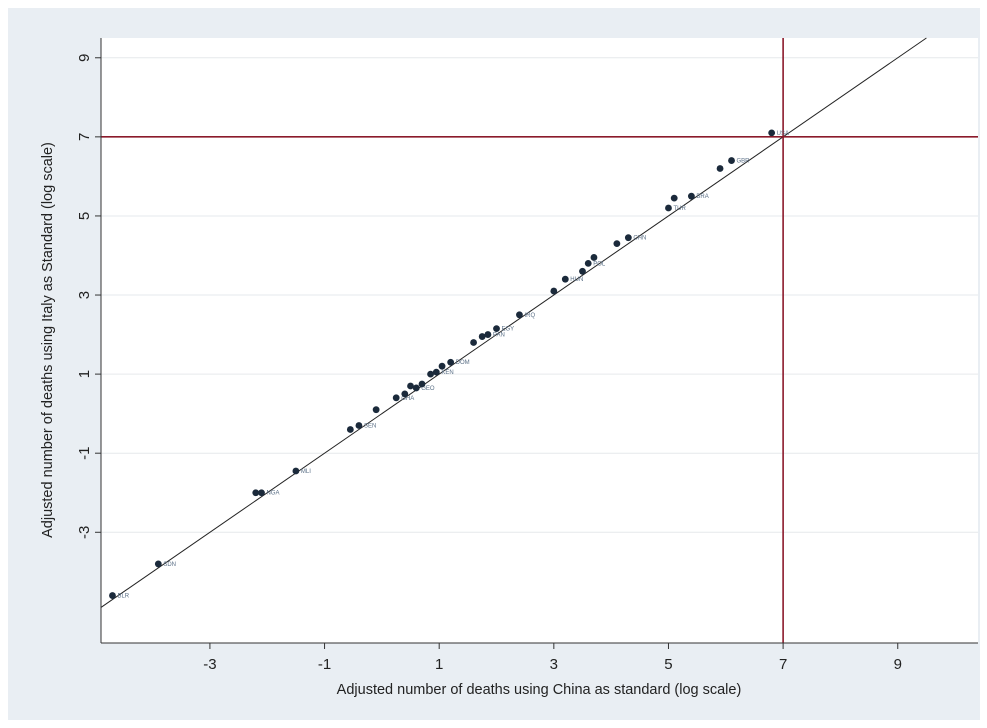  Describe the element at coordinates (499, 336) in the screenshot. I see `data-point-label: PAN` at that location.